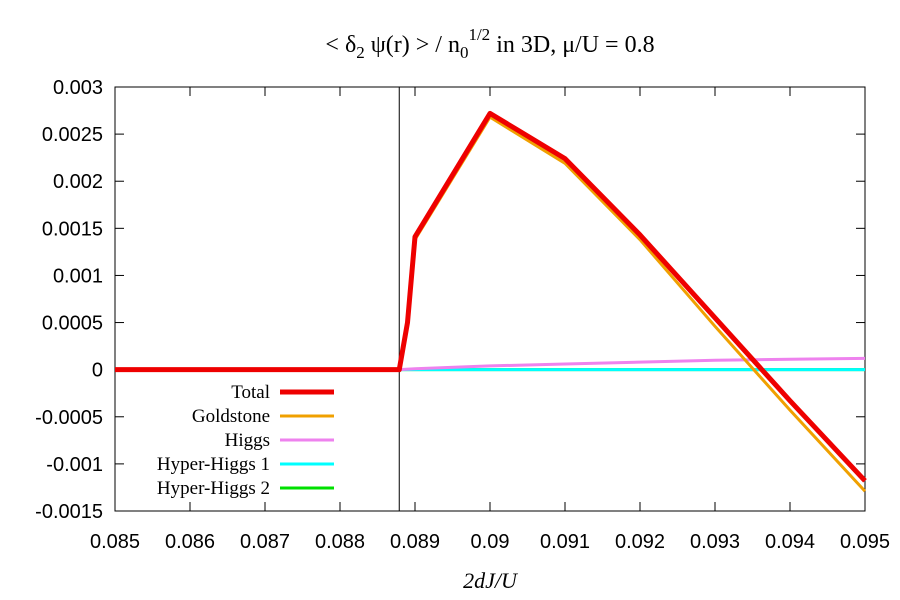  What do you see at coordinates (565, 542) in the screenshot?
I see `x-tick-label: 0.091` at bounding box center [565, 542].